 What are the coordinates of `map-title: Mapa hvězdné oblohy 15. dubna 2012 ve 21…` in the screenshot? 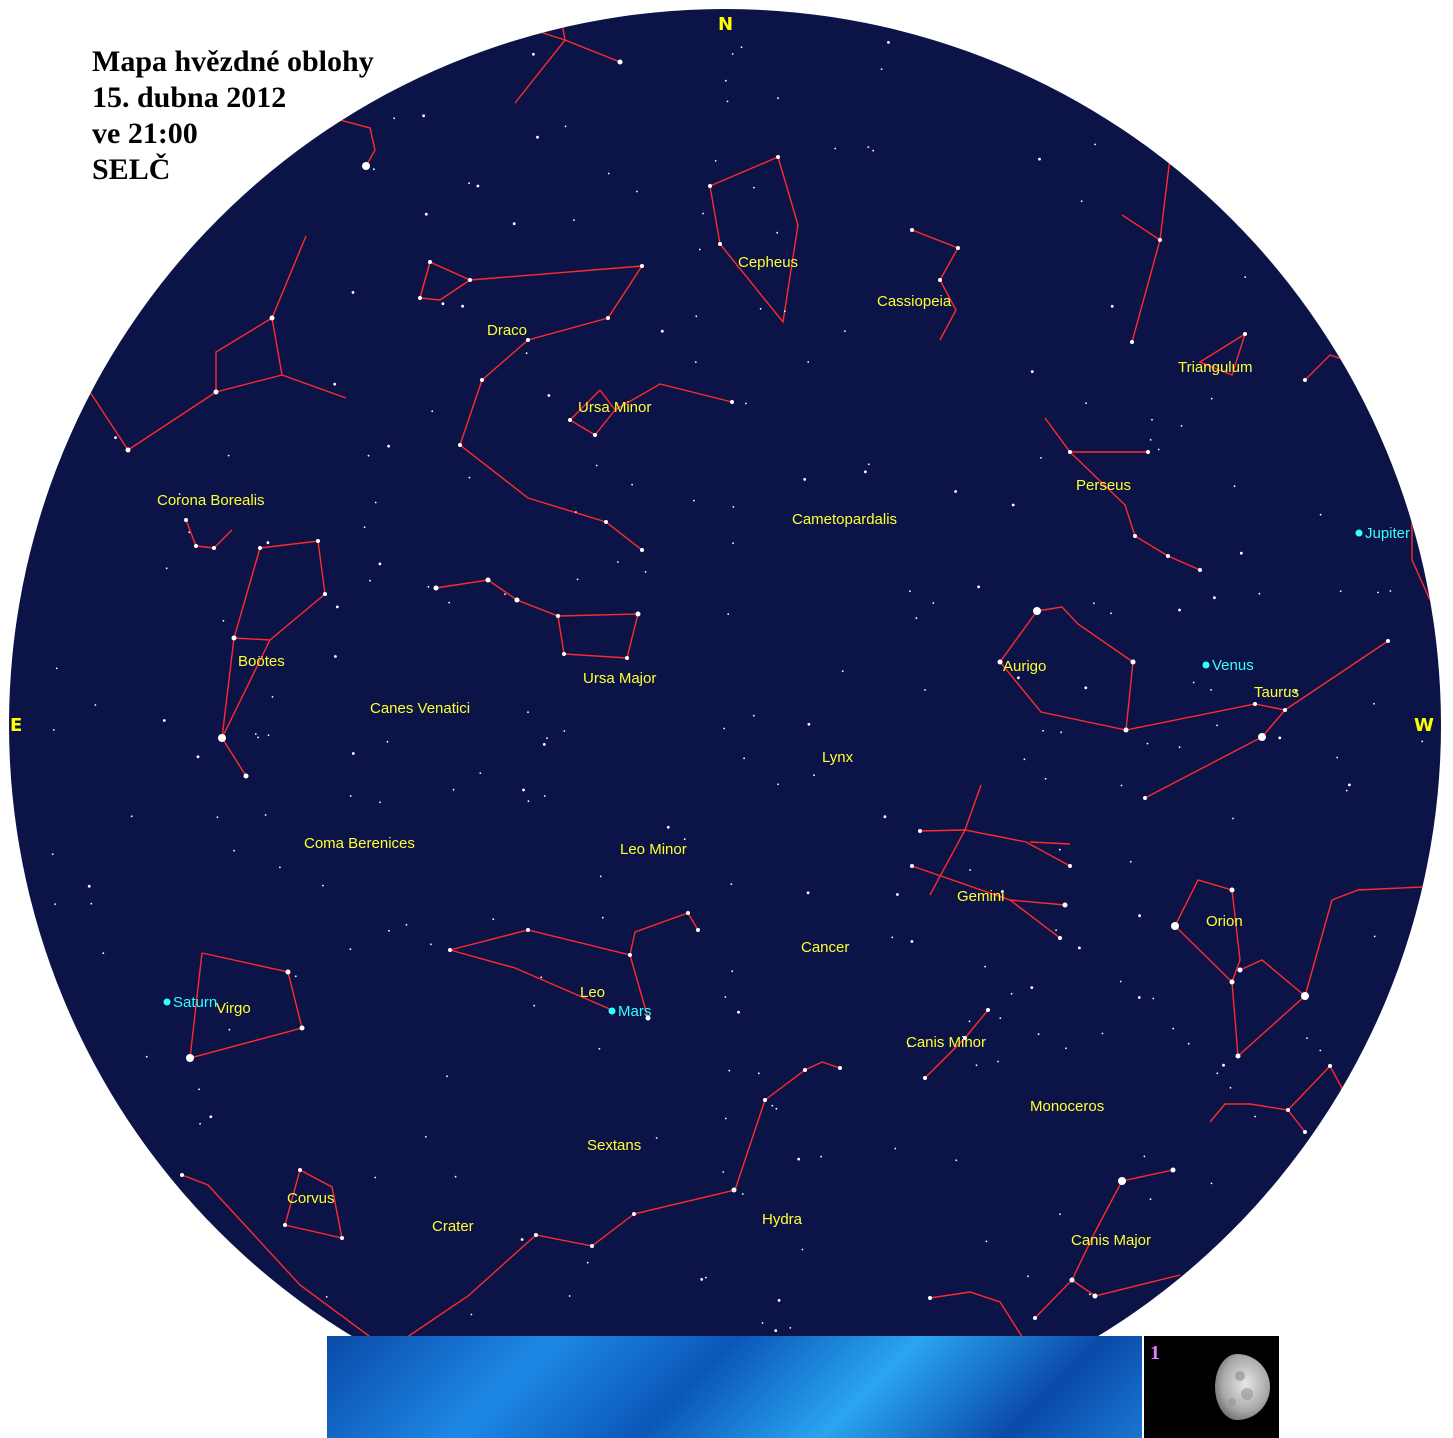 It's located at (233, 116).